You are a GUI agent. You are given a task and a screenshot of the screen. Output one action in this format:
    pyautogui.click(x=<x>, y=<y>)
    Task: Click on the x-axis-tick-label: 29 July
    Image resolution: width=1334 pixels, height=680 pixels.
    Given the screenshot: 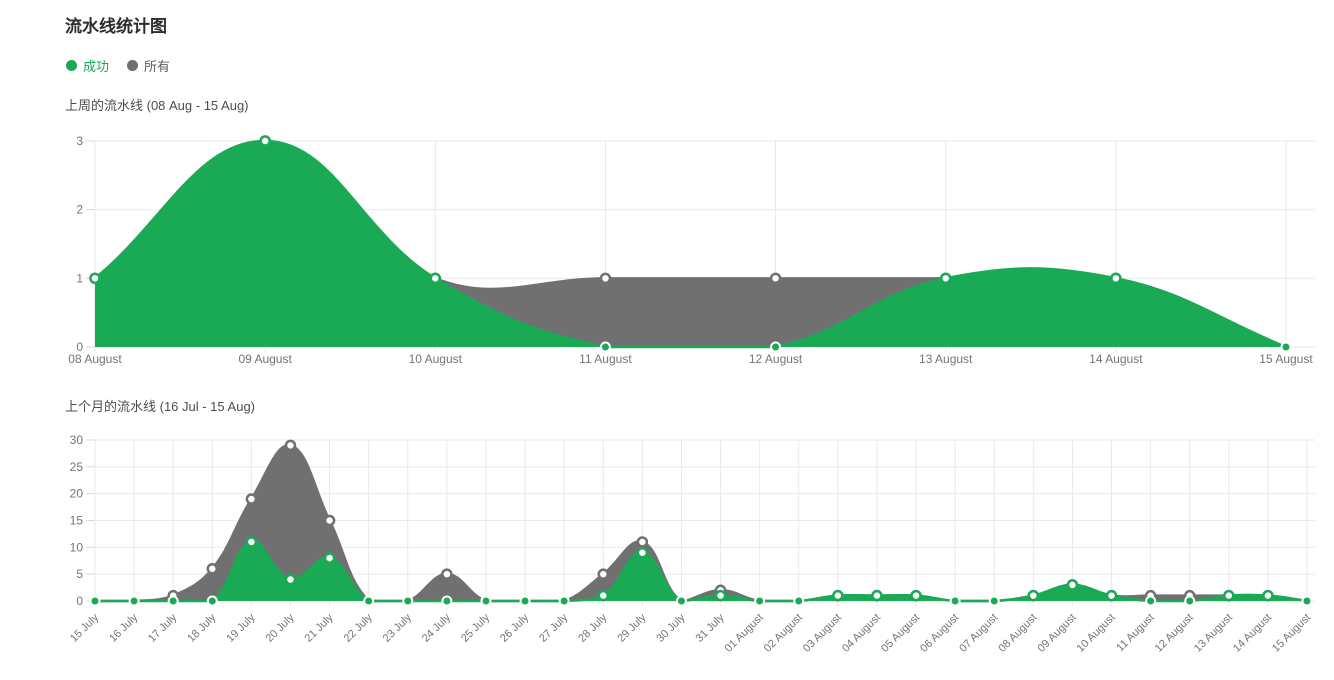 What is the action you would take?
    pyautogui.click(x=631, y=627)
    